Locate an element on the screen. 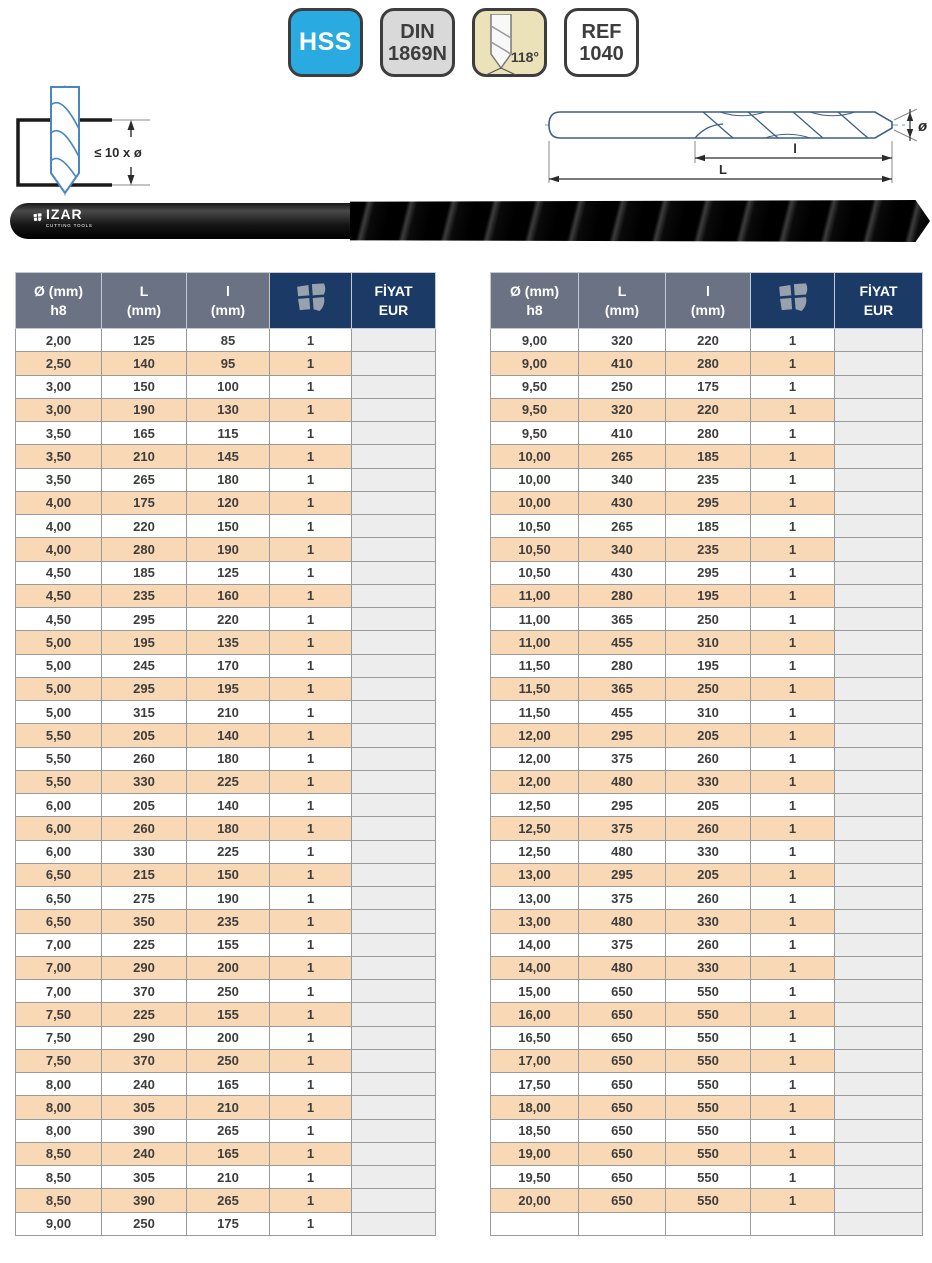 The image size is (932, 1263). table-row: 3,00 150 100 1 is located at coordinates (225, 386).